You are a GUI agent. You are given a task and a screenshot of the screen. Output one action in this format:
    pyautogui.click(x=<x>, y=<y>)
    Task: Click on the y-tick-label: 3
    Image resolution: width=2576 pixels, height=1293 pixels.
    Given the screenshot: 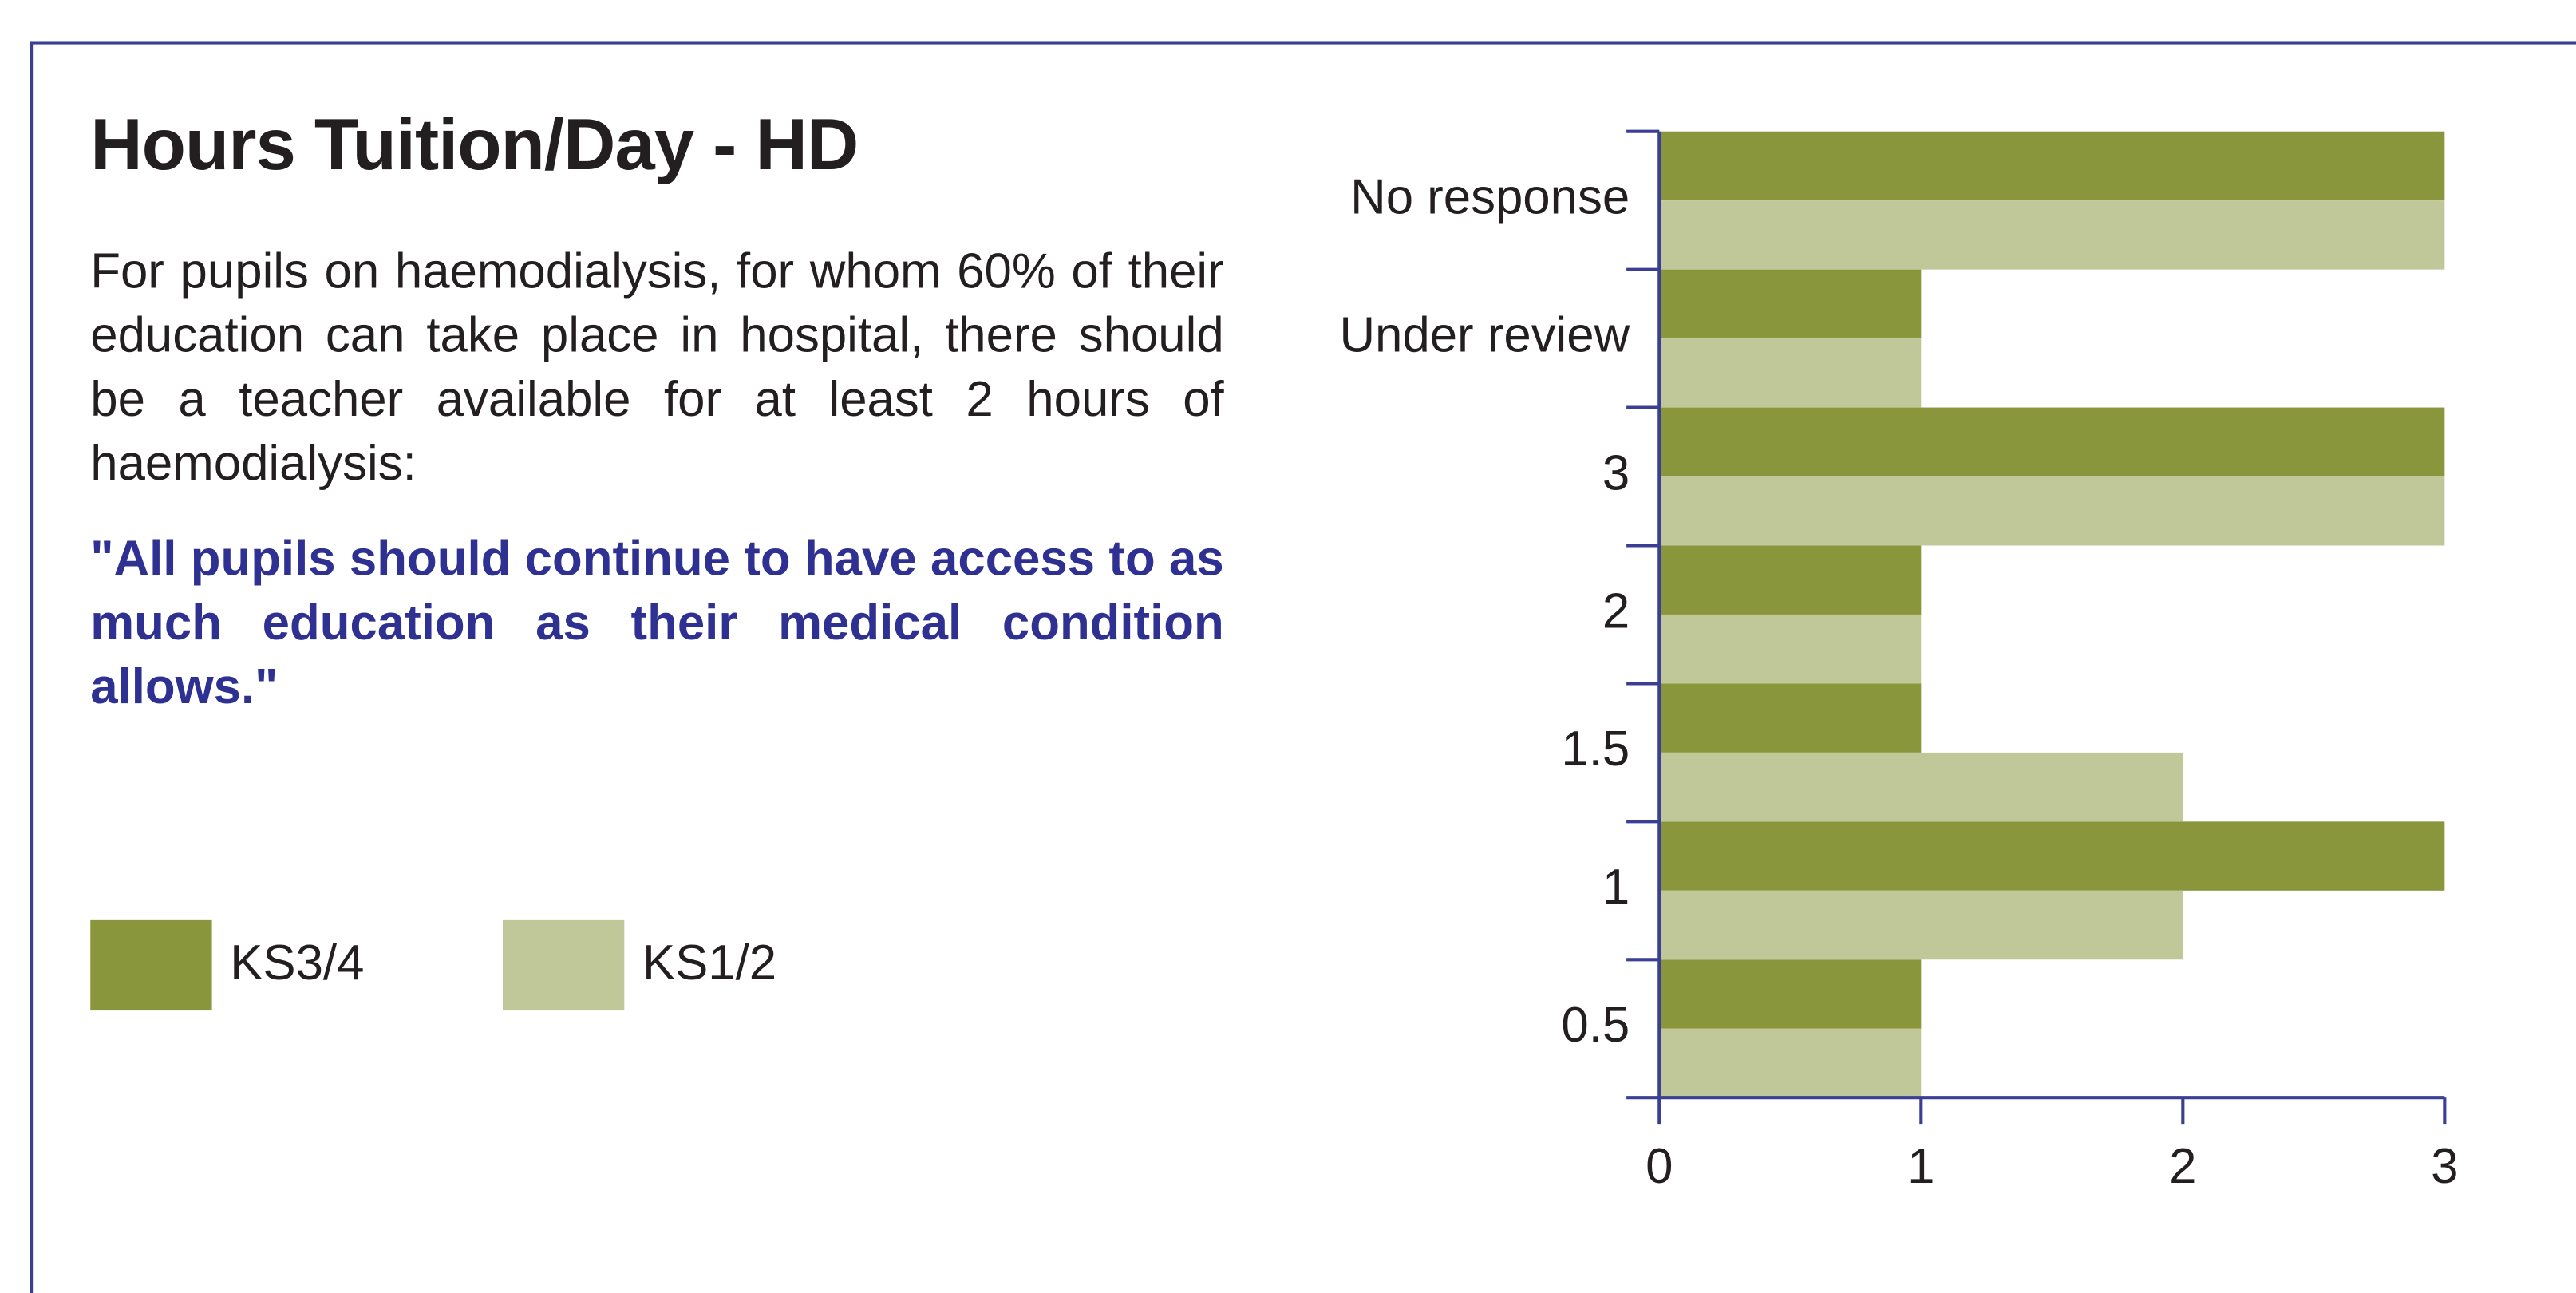 What is the action you would take?
    pyautogui.click(x=1616, y=472)
    